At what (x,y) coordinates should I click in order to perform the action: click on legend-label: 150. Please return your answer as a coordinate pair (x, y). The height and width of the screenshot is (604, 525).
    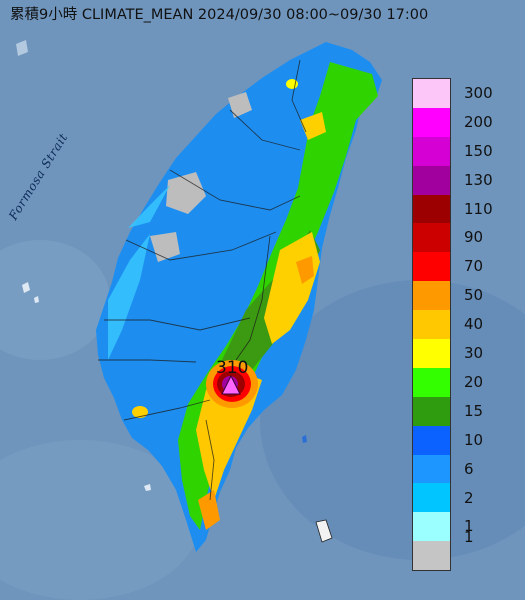
    Looking at the image, I should click on (478, 150).